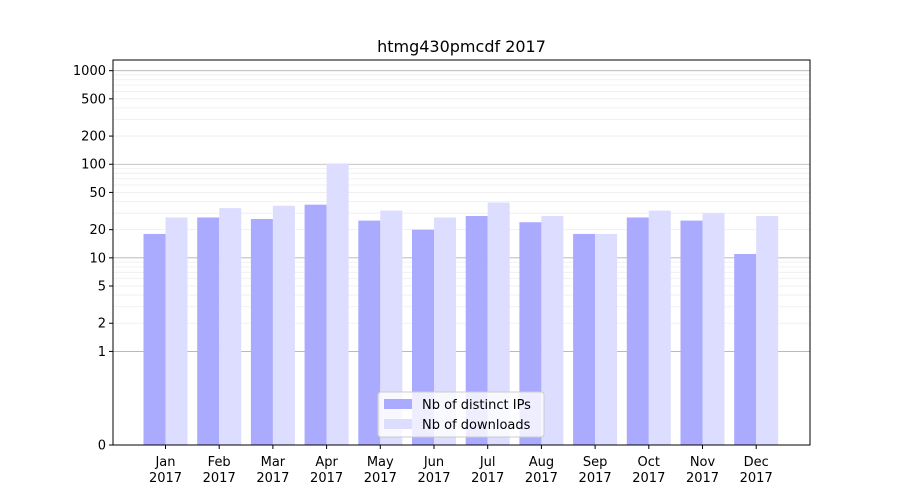 The image size is (900, 500). Describe the element at coordinates (97, 193) in the screenshot. I see `y-tick-label: 50` at that location.